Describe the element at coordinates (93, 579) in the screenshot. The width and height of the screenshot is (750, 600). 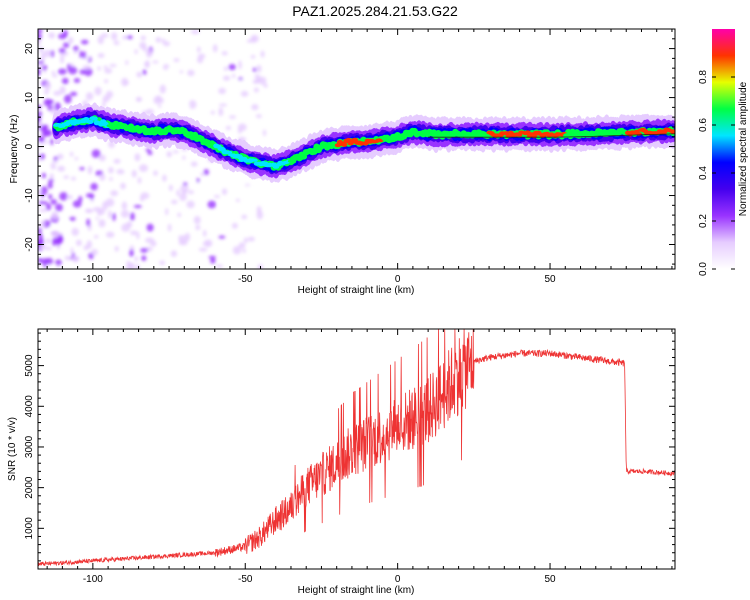
I see `x-tick-label: -100` at that location.